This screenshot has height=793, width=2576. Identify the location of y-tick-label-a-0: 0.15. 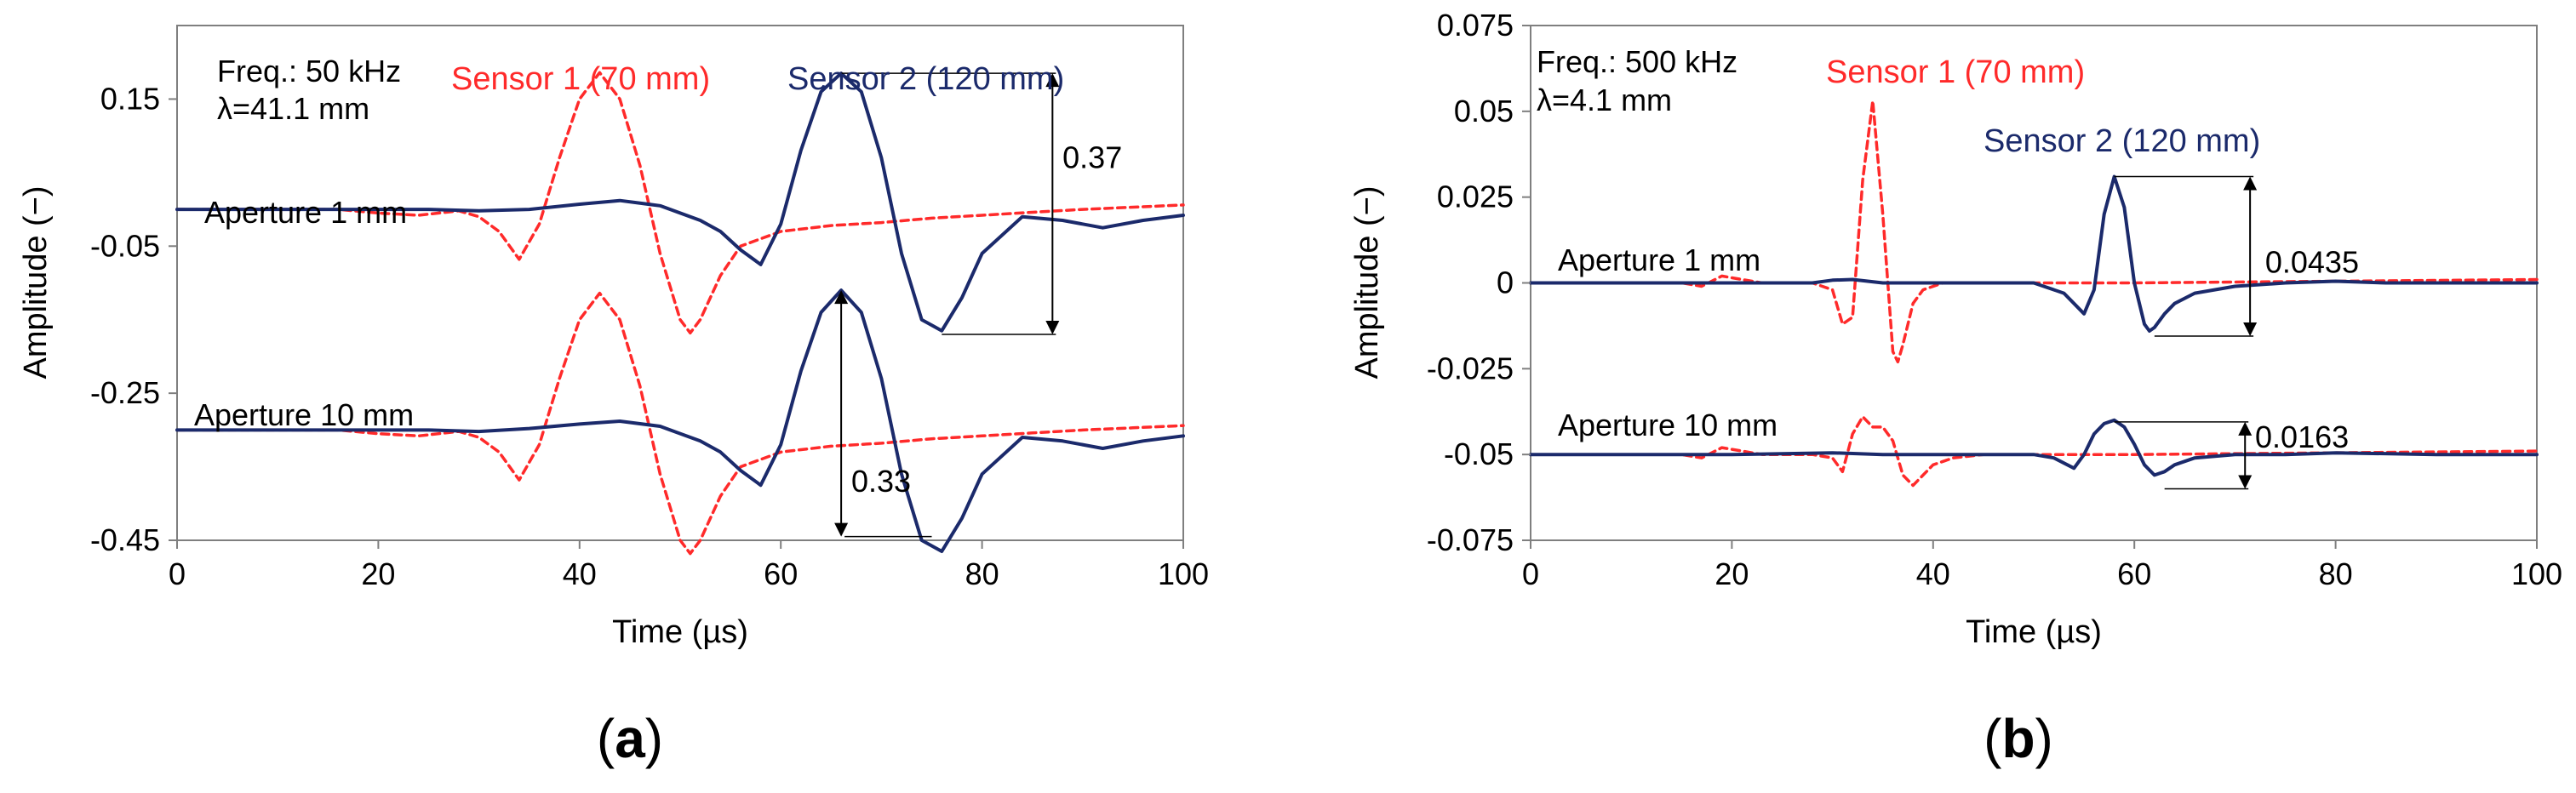
(130, 99).